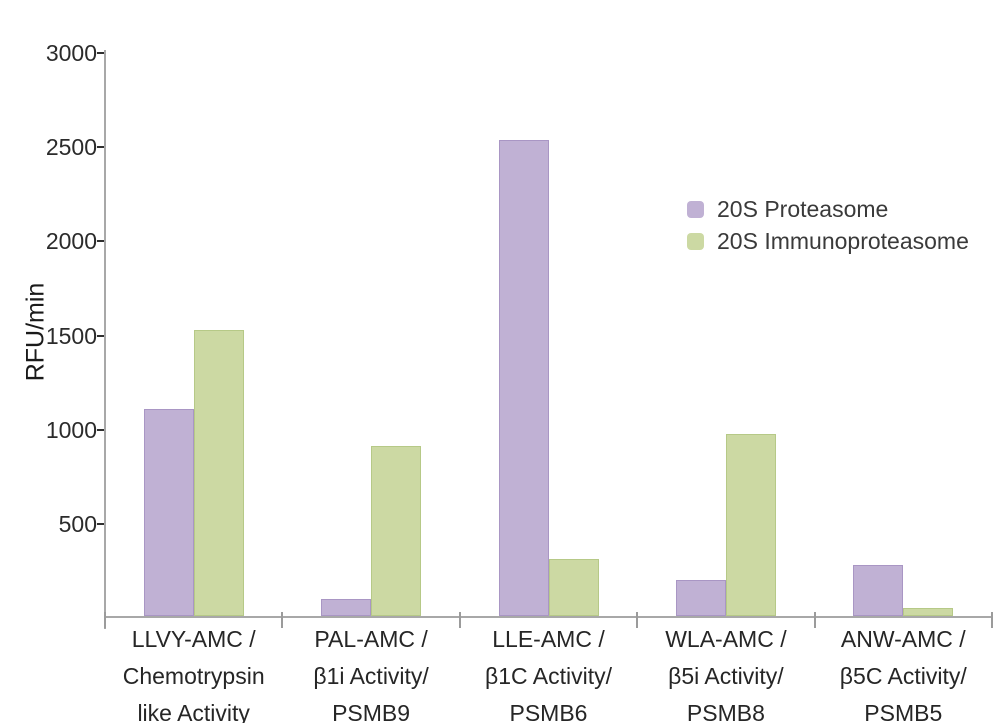 The width and height of the screenshot is (1000, 723). What do you see at coordinates (523, 378) in the screenshot?
I see `bar-proteasome-cat3` at bounding box center [523, 378].